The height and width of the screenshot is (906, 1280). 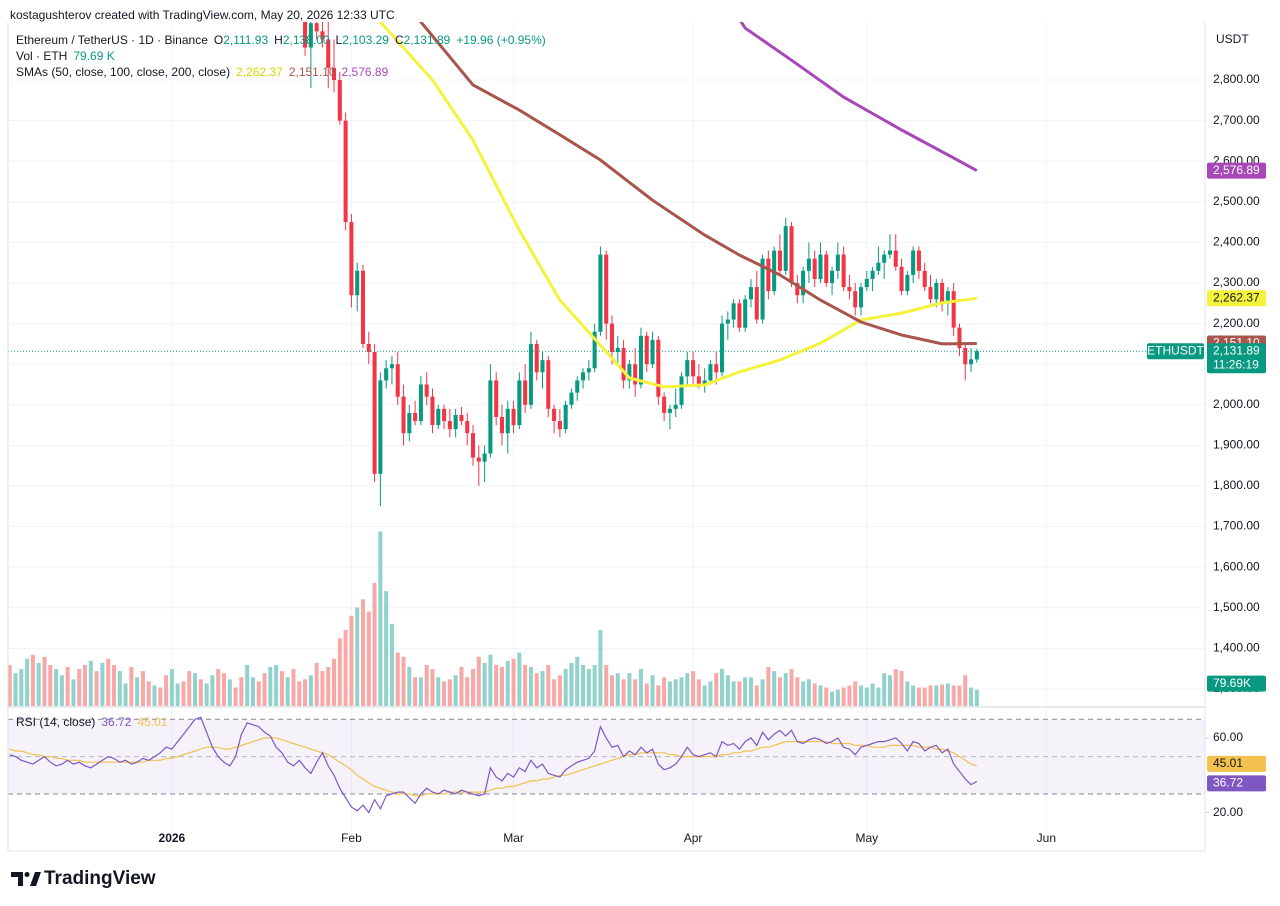 I want to click on rsi-pane, so click(x=606, y=765).